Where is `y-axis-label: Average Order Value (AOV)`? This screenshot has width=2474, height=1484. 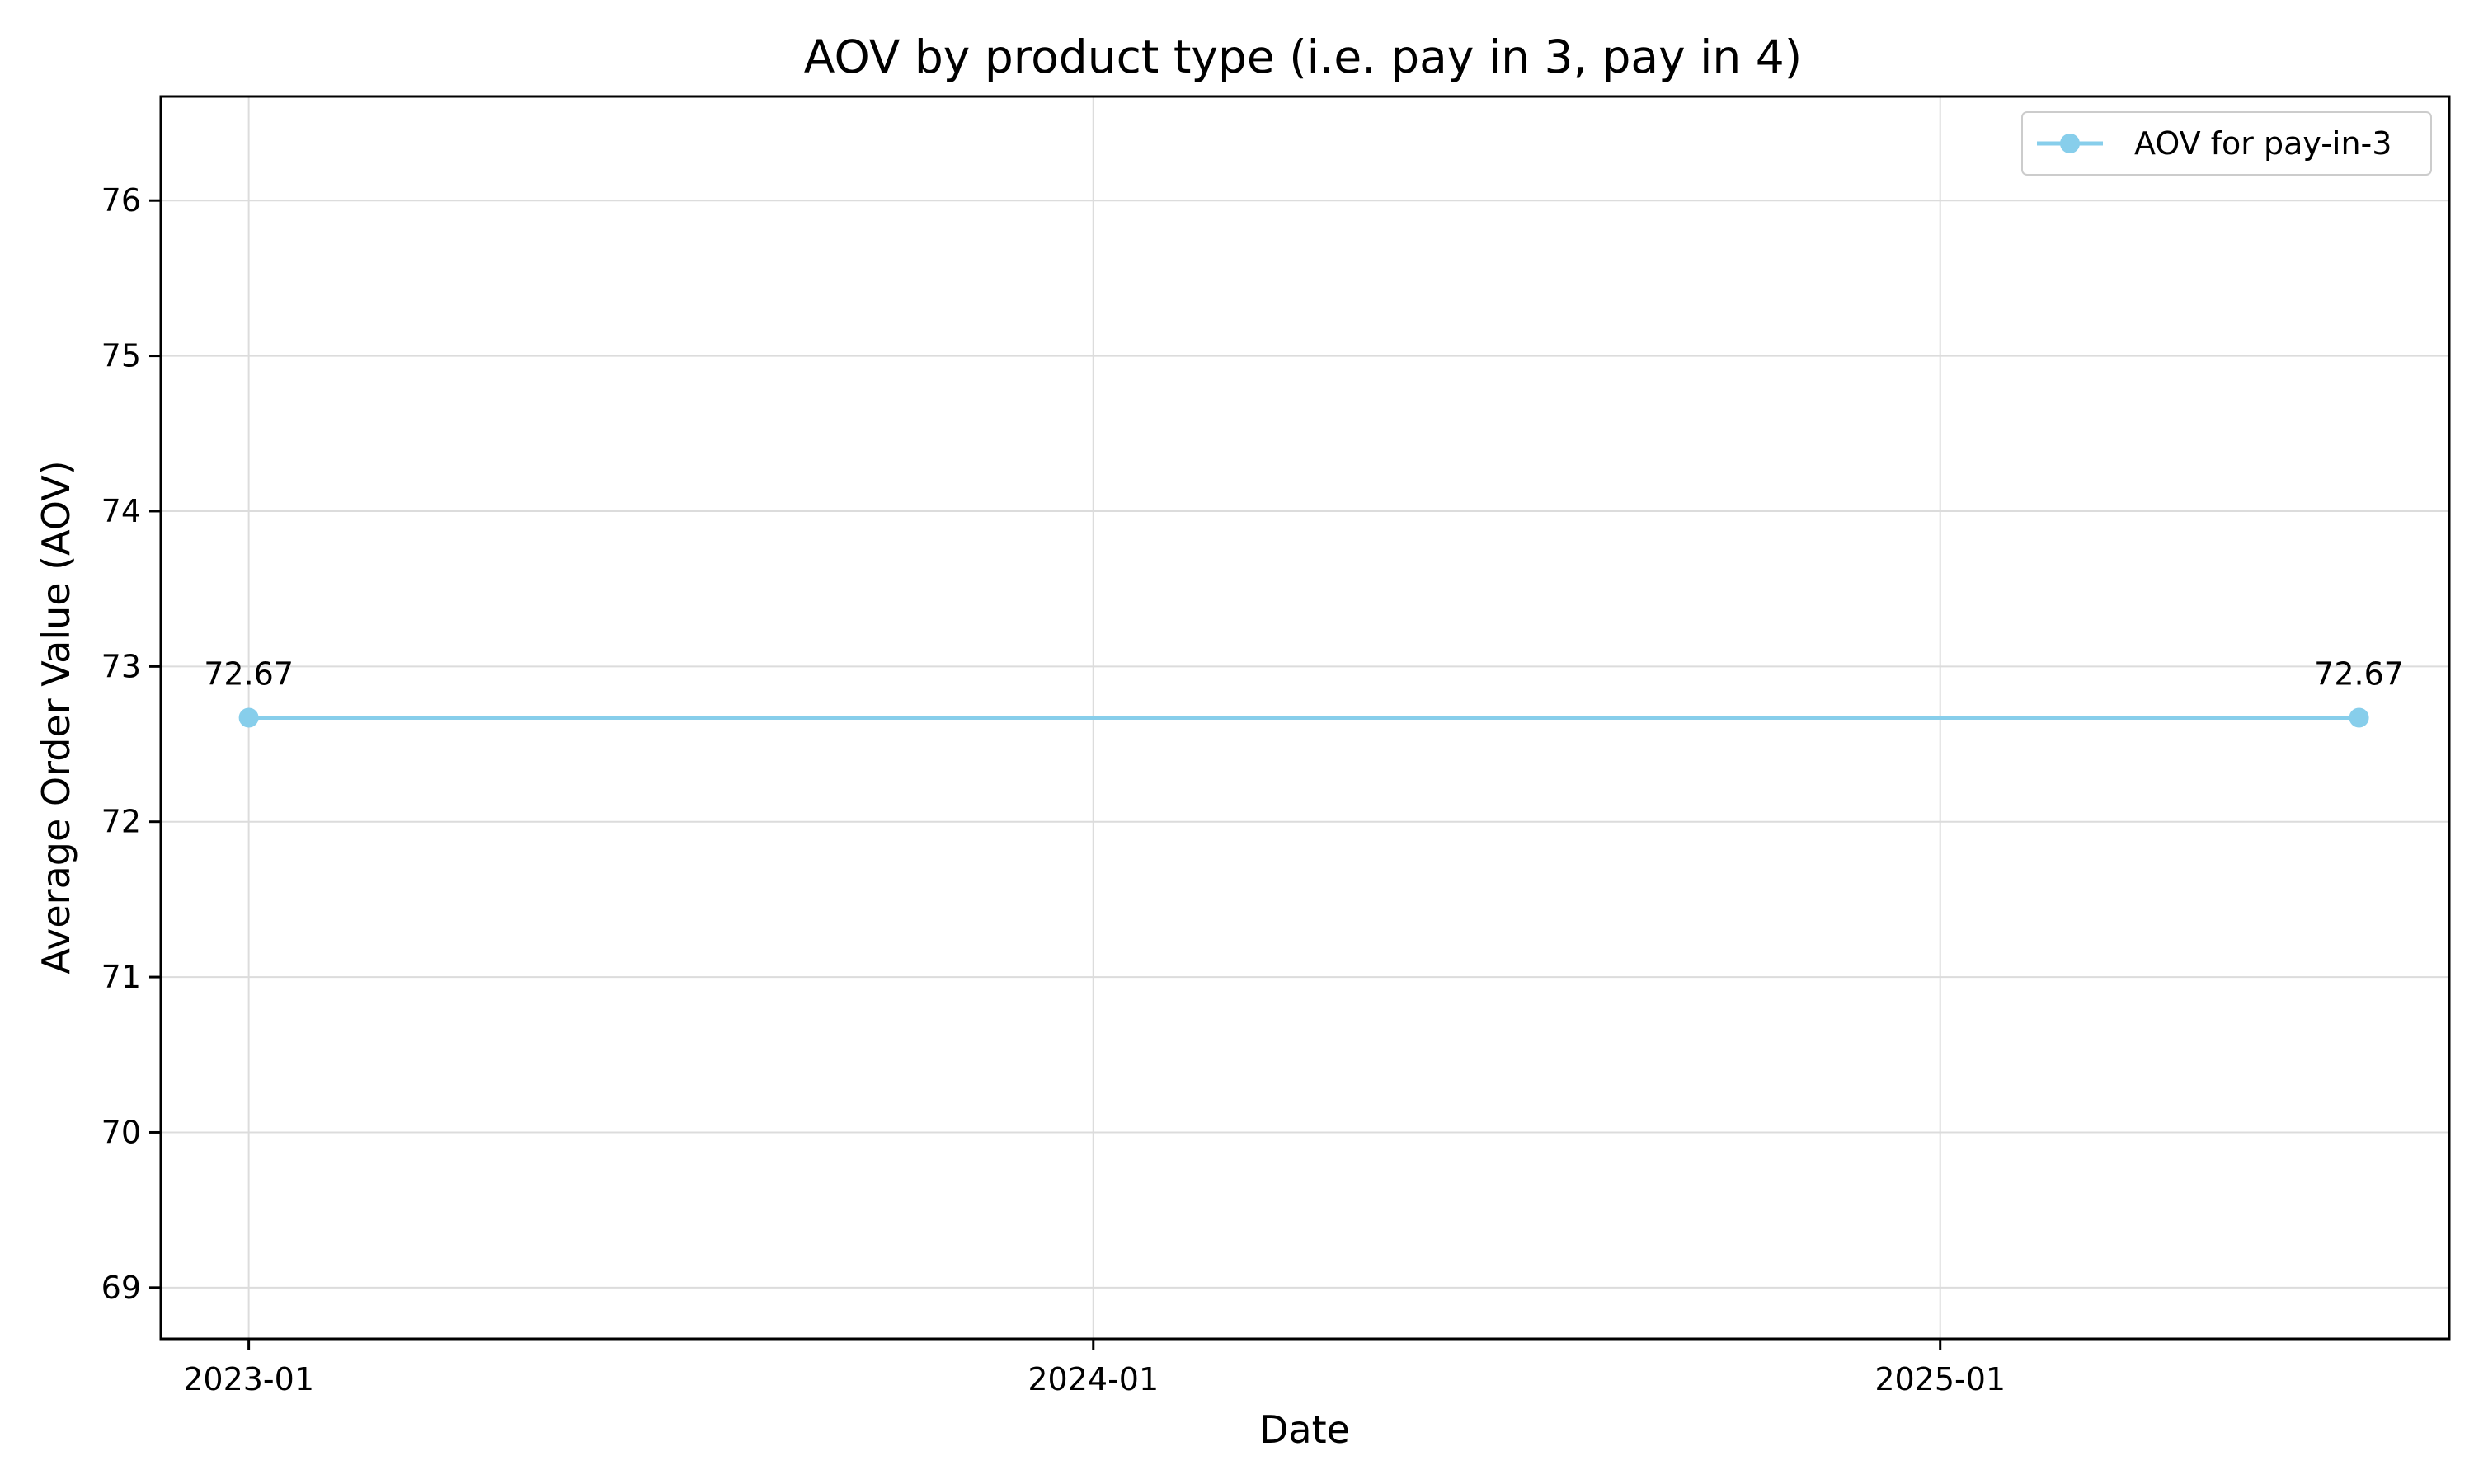 y-axis-label: Average Order Value (AOV) is located at coordinates (56, 717).